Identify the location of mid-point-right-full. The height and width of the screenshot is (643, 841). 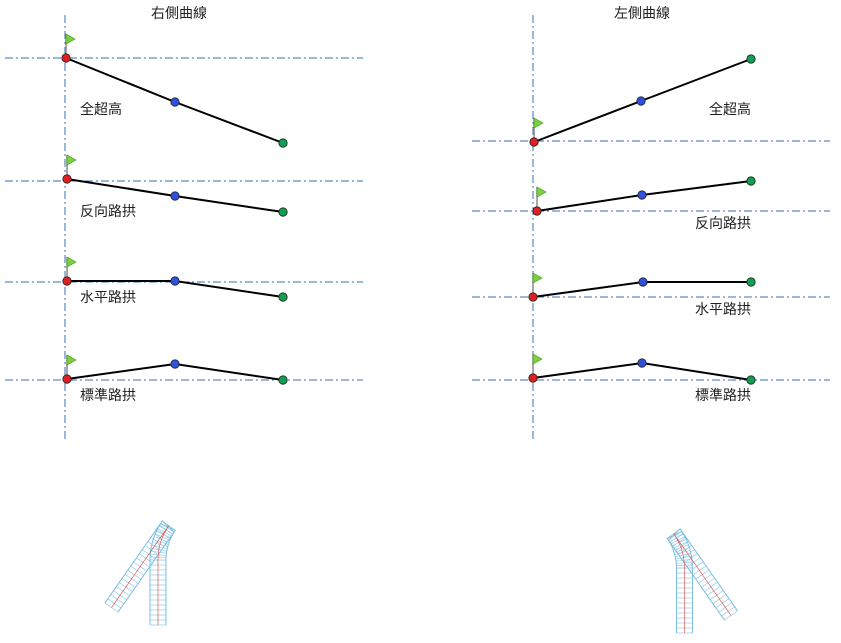
(175, 102).